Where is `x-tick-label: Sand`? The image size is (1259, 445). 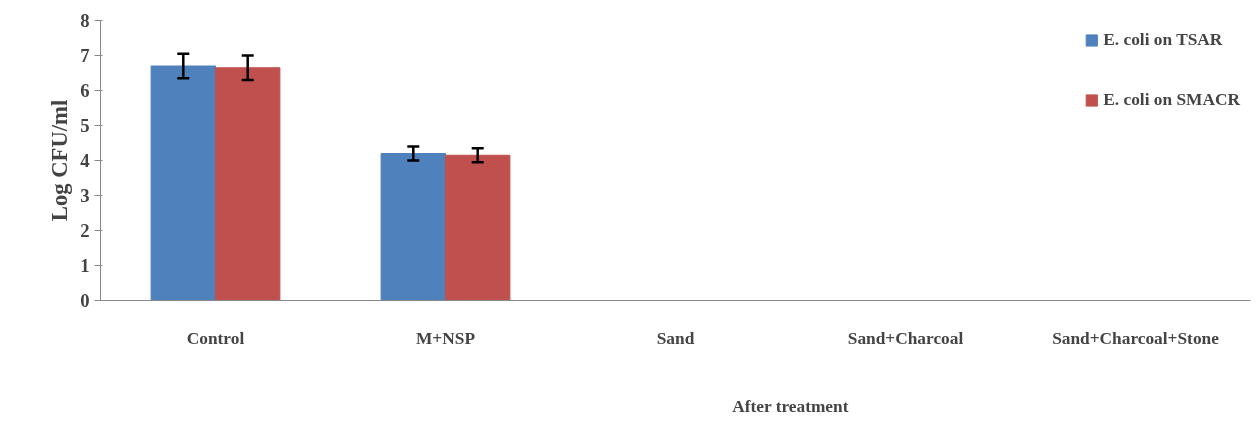 x-tick-label: Sand is located at coordinates (675, 338).